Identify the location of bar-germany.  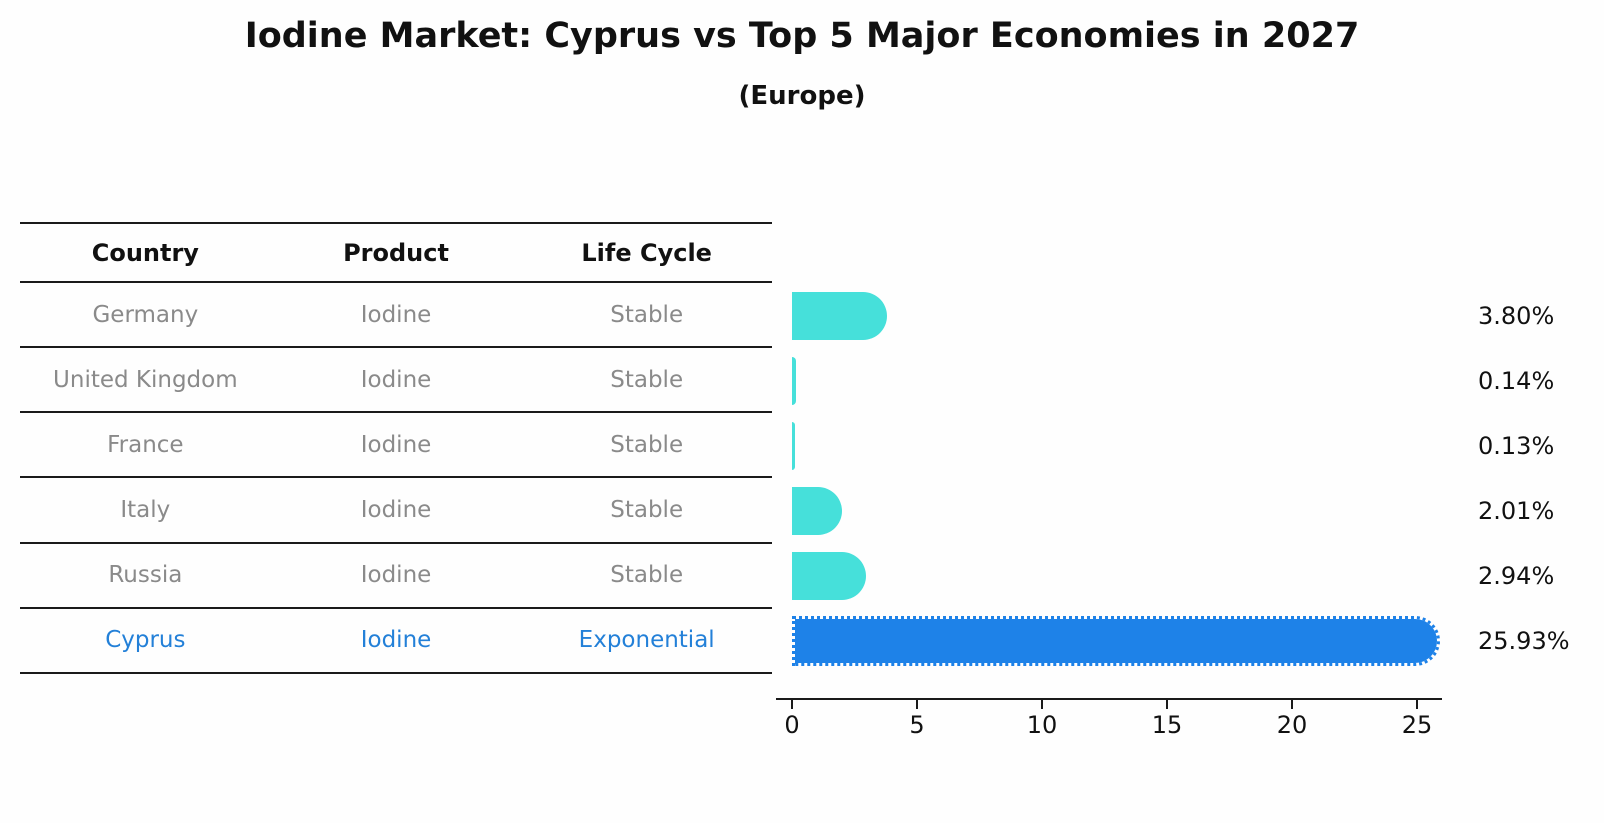
(839, 315).